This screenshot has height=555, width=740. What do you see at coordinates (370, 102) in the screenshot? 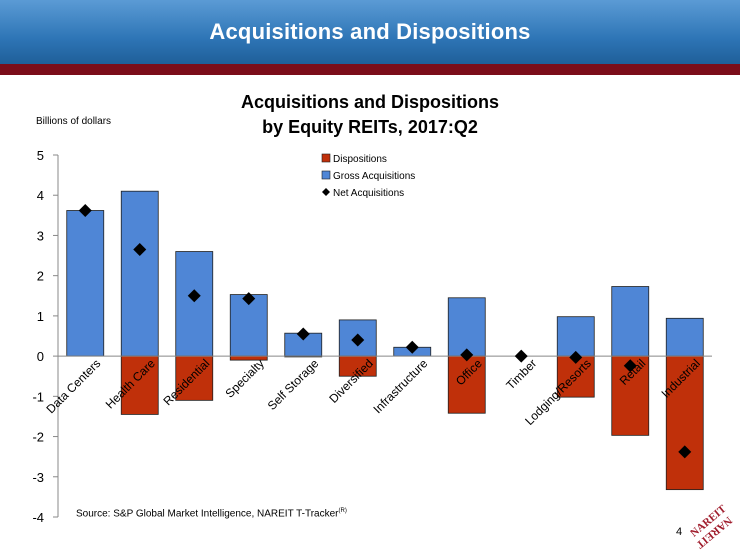
I see `chart-title-line-1: Acquisitions and Dispositions` at bounding box center [370, 102].